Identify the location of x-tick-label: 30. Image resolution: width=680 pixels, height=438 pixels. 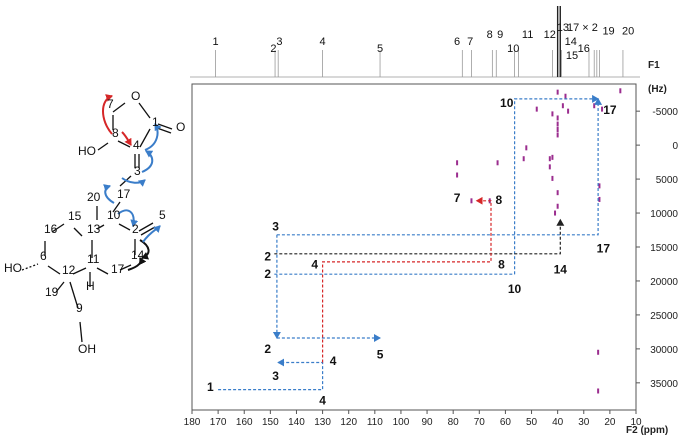
(584, 422).